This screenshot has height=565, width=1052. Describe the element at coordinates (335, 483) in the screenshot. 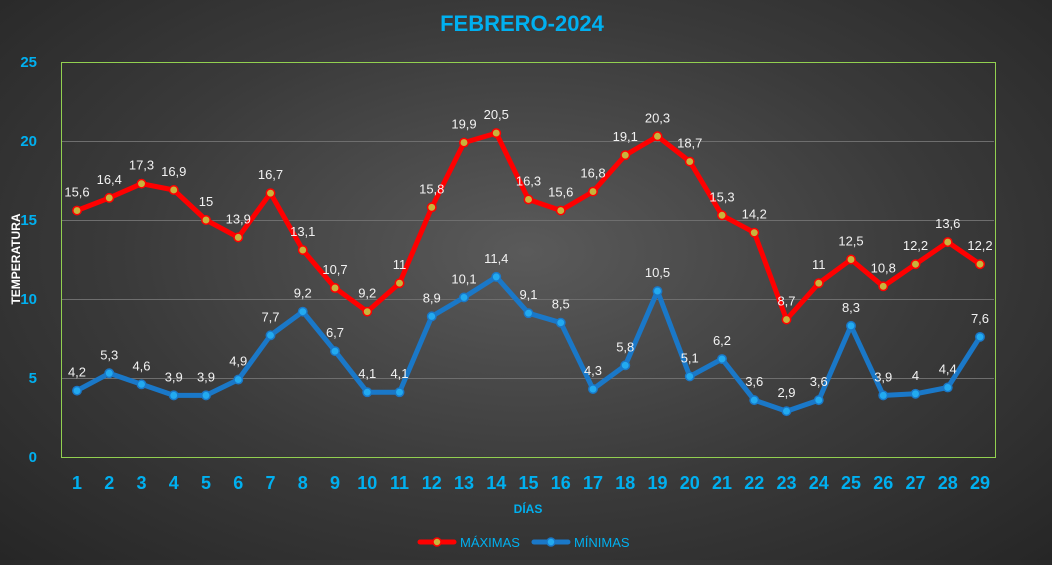

I see `x-tick-label: 9` at that location.